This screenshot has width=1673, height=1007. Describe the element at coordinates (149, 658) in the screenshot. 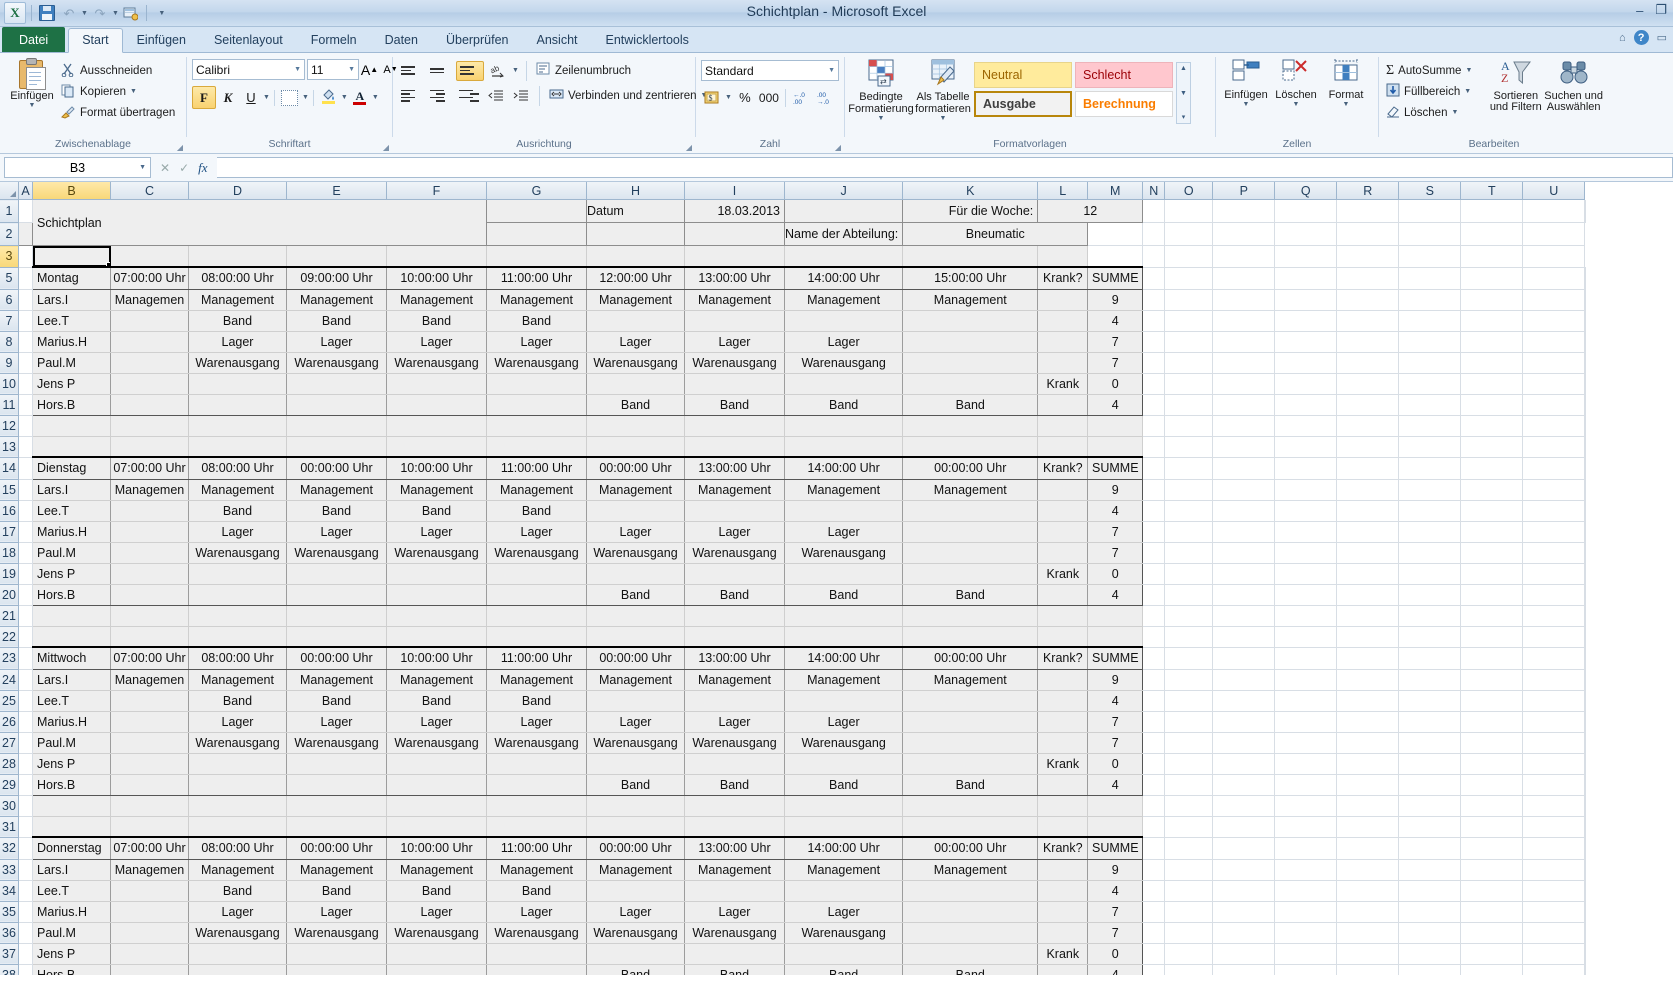

I see `time-header-cell: 07:00:00 Uhr` at that location.